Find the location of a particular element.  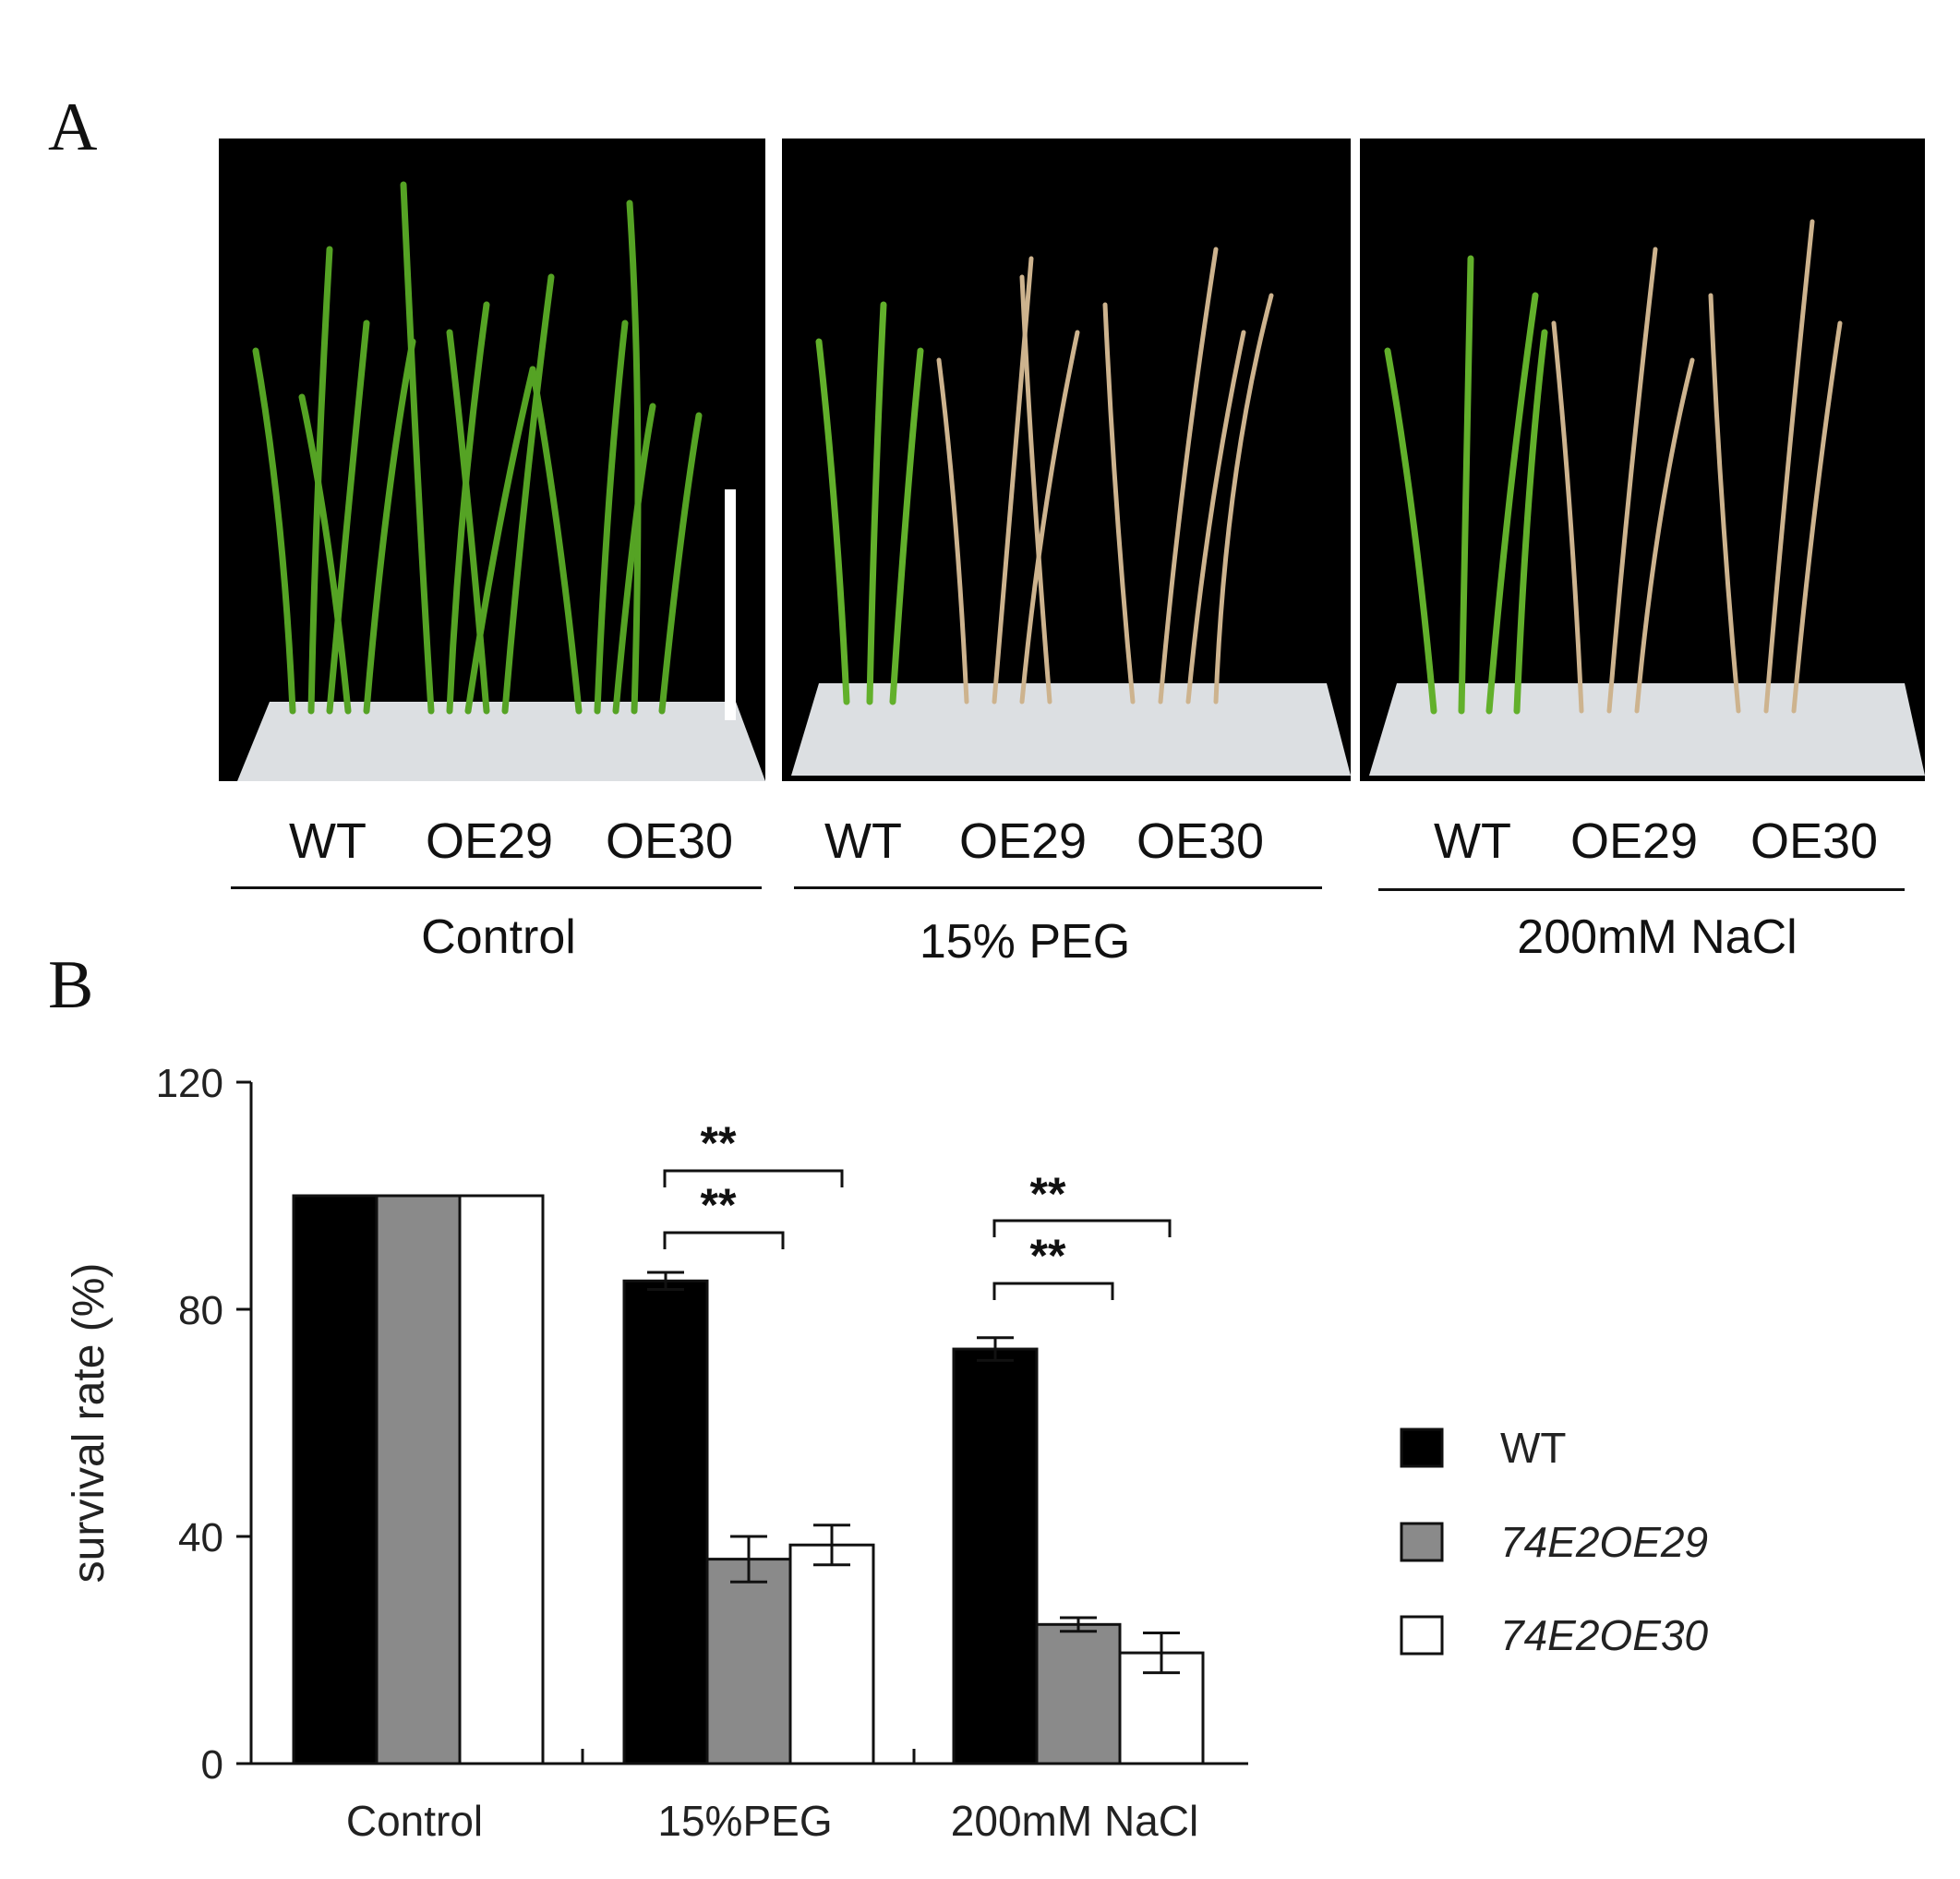

seedlings-peg-picture is located at coordinates (1071, 511).